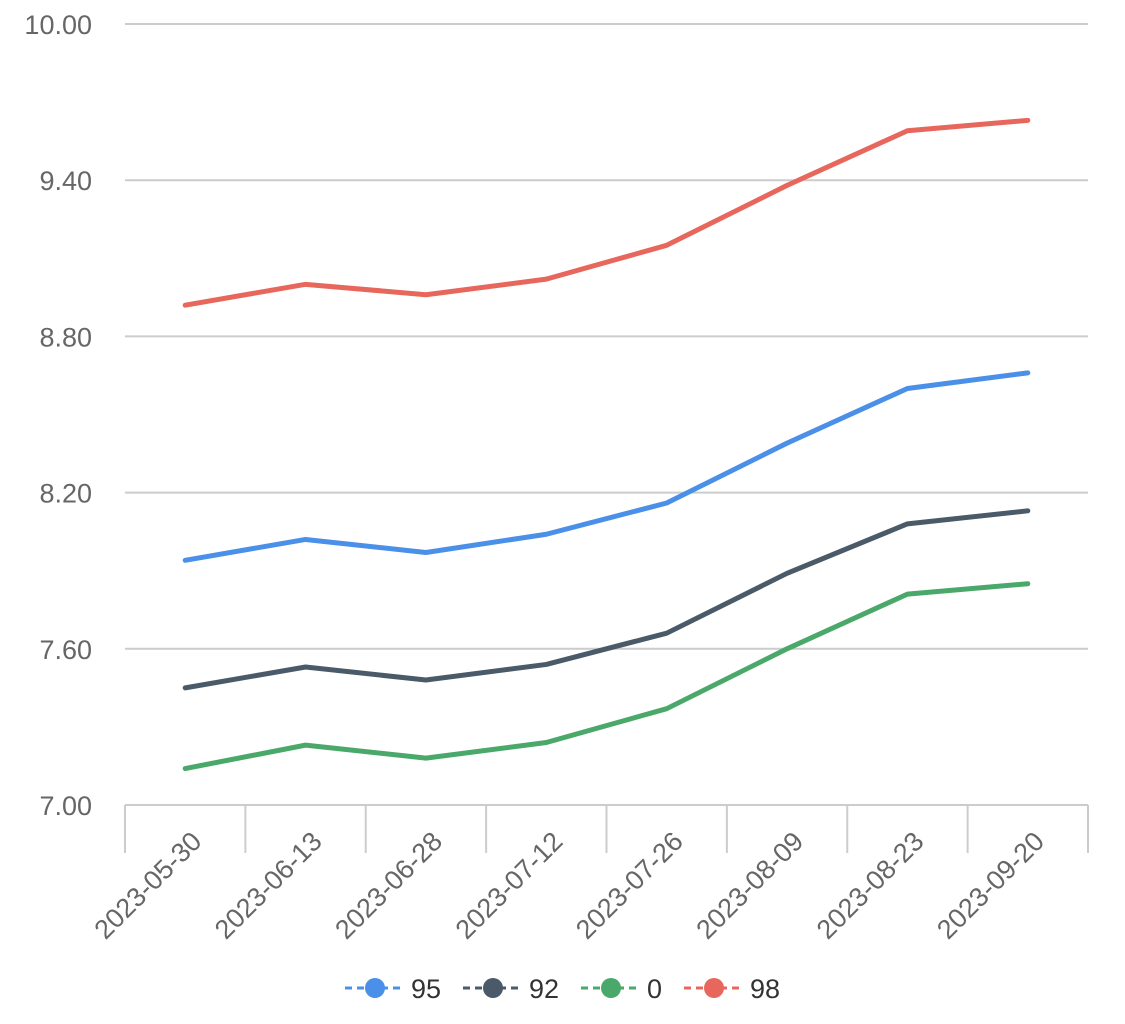 The height and width of the screenshot is (1024, 1125). What do you see at coordinates (509, 885) in the screenshot?
I see `x-tick-label: 2023-07-12` at bounding box center [509, 885].